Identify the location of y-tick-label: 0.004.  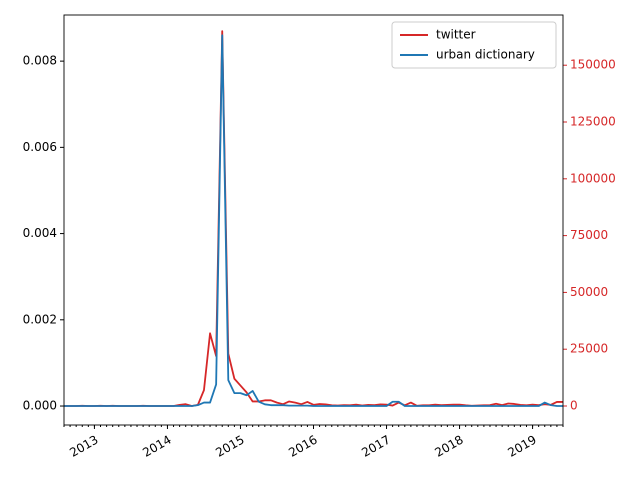
(40, 233).